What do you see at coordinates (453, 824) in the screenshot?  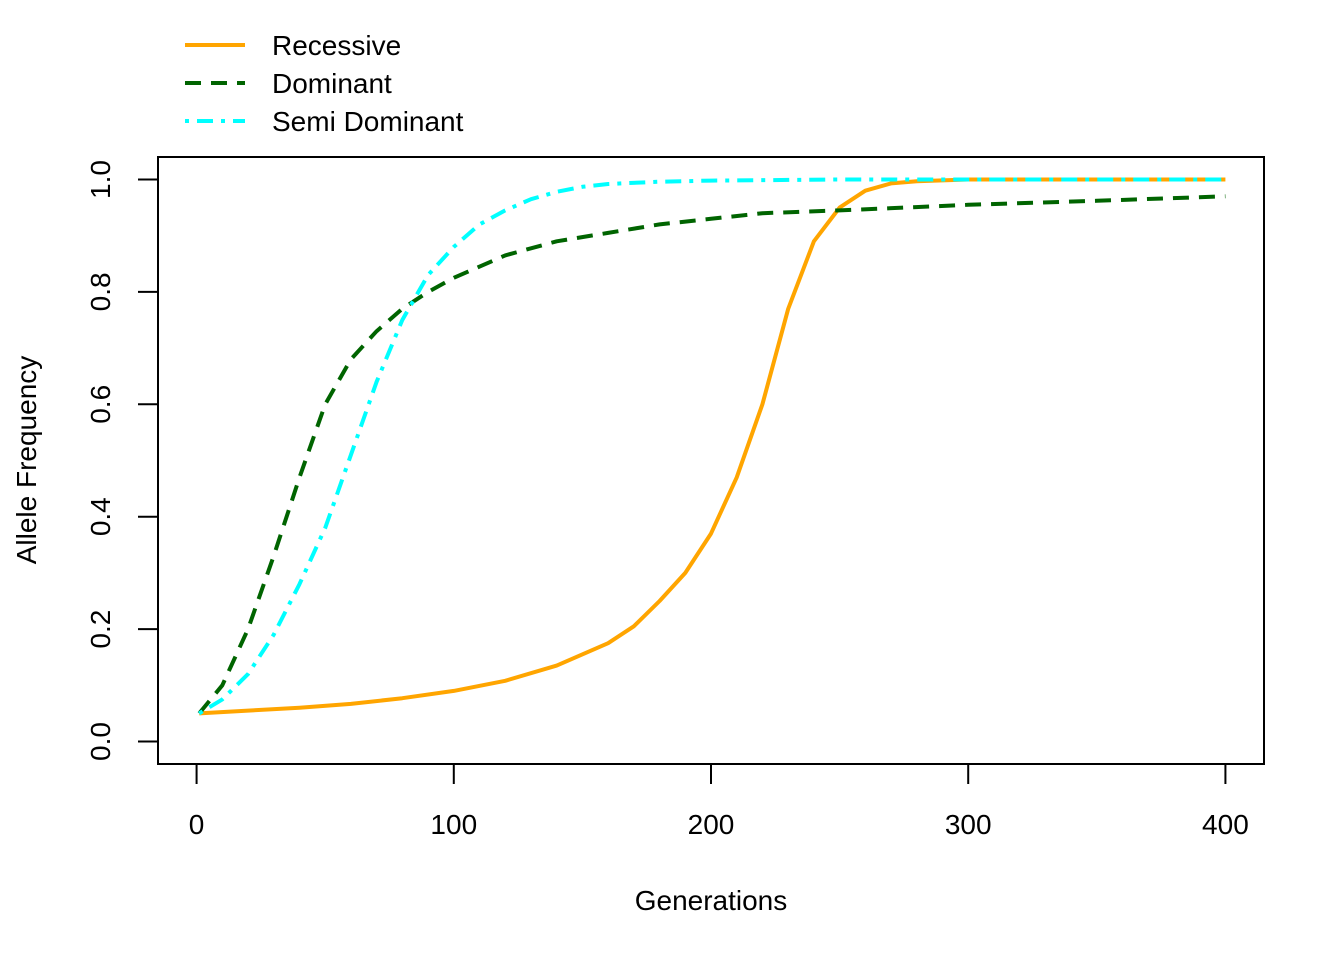 I see `x-tick-label: 100` at bounding box center [453, 824].